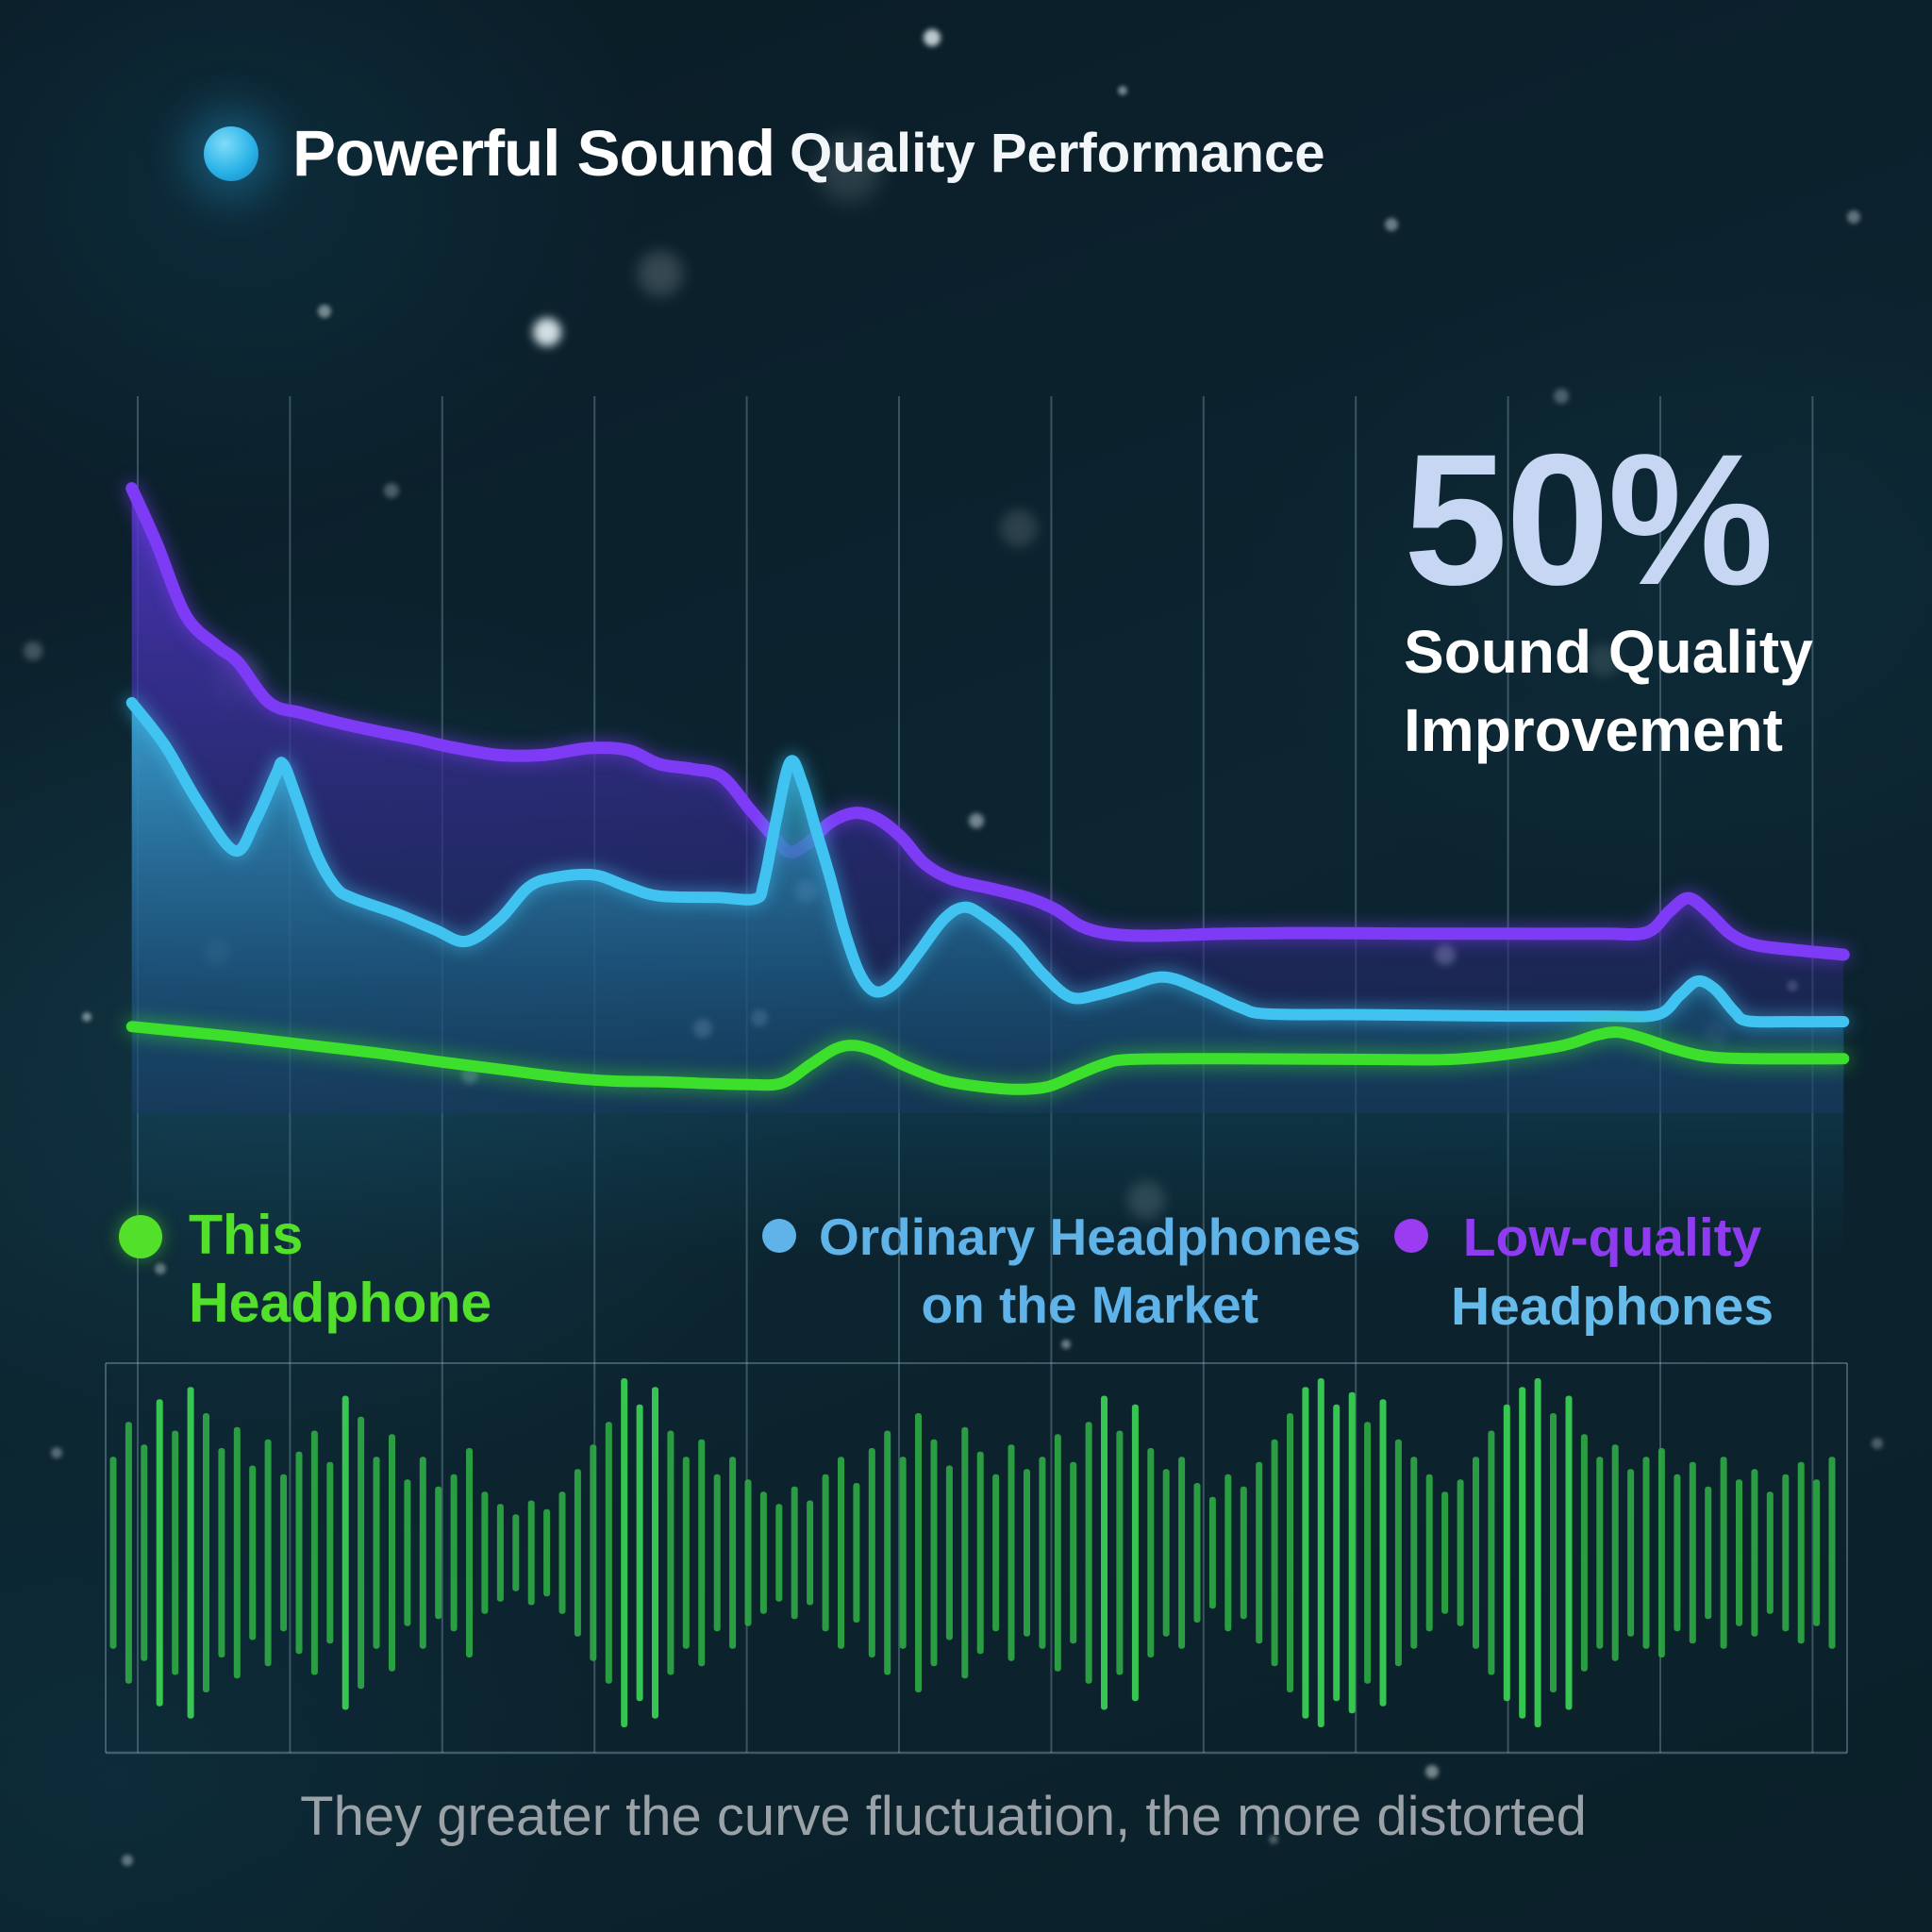 Image resolution: width=1932 pixels, height=1932 pixels. I want to click on curve-lines, so click(988, 1058).